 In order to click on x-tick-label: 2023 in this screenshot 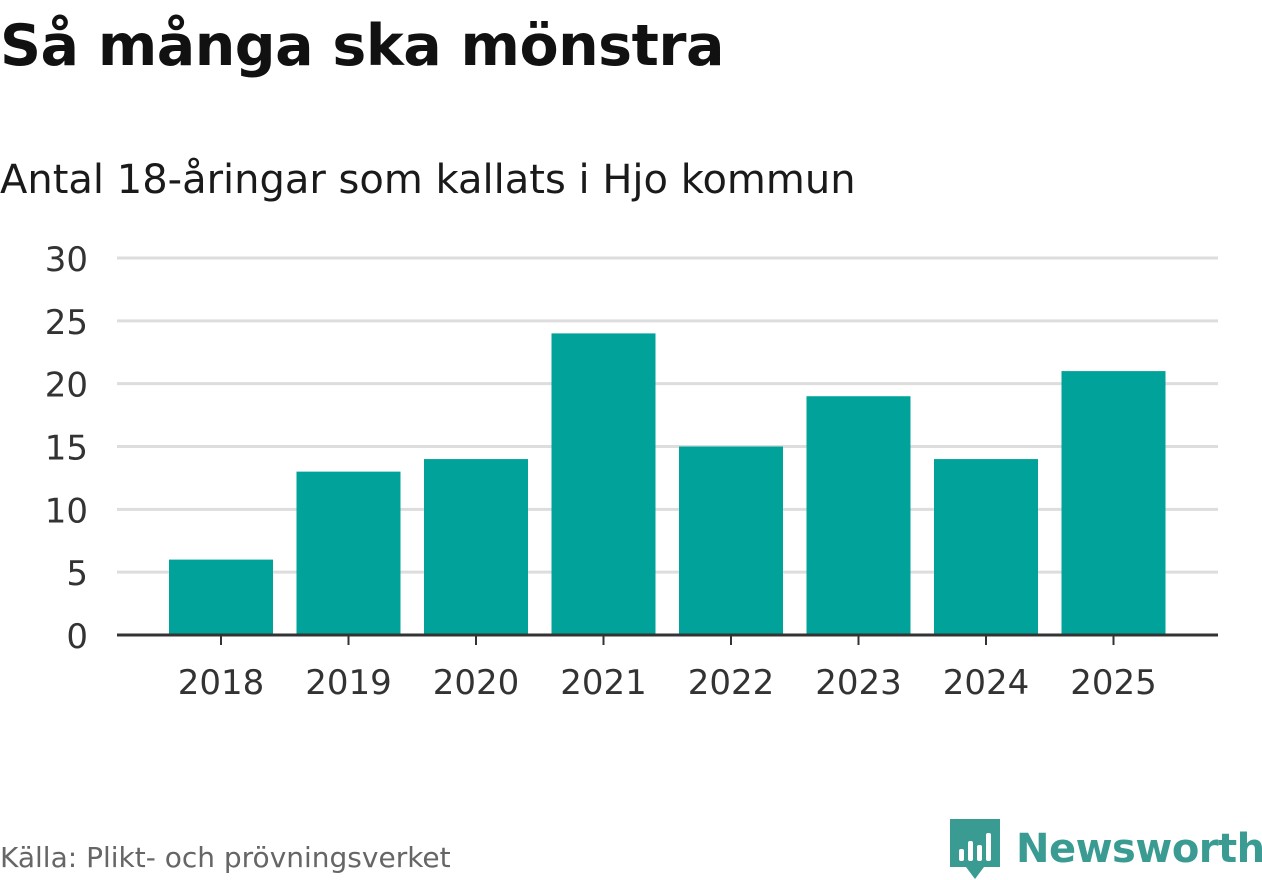, I will do `click(858, 683)`.